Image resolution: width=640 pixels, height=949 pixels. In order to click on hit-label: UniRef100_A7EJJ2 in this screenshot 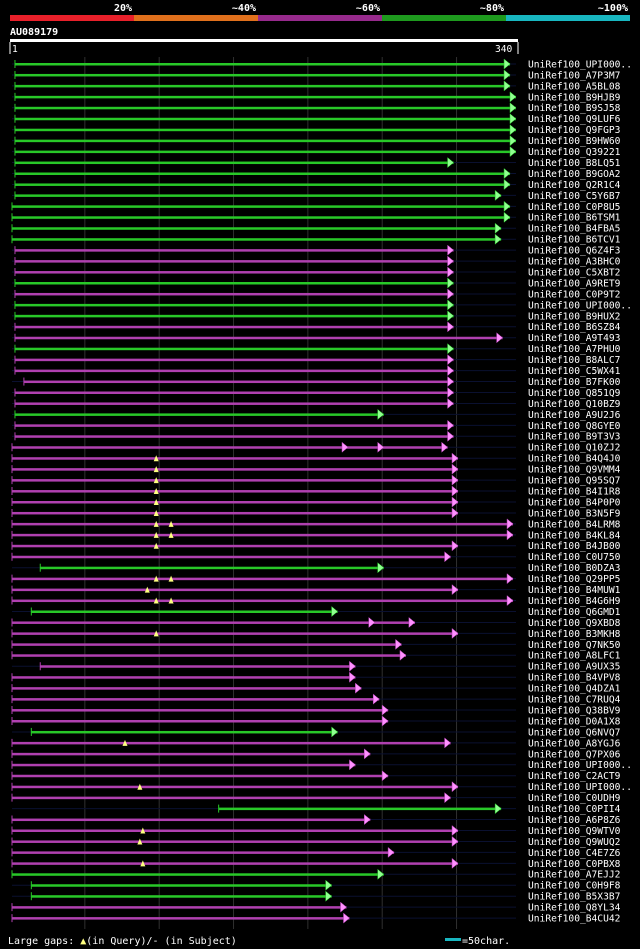, I will do `click(574, 875)`.